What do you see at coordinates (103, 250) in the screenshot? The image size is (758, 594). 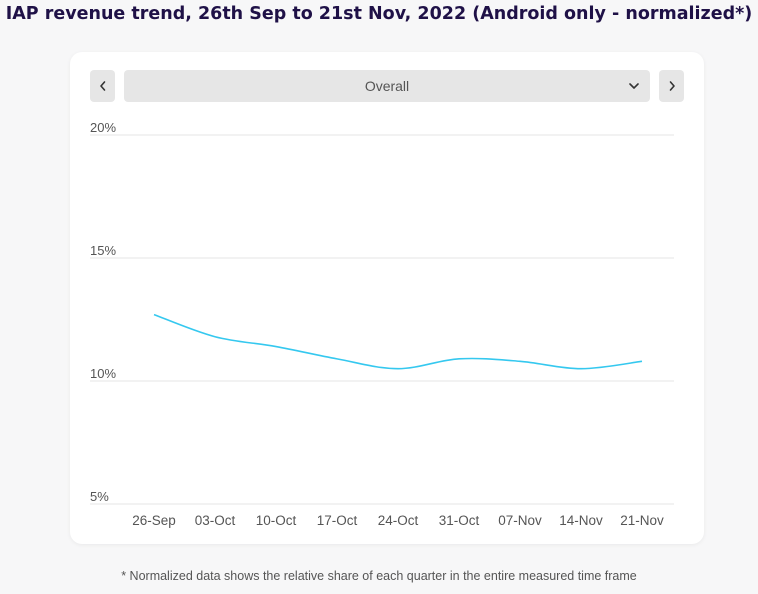 I see `y-tick-label: 15%` at bounding box center [103, 250].